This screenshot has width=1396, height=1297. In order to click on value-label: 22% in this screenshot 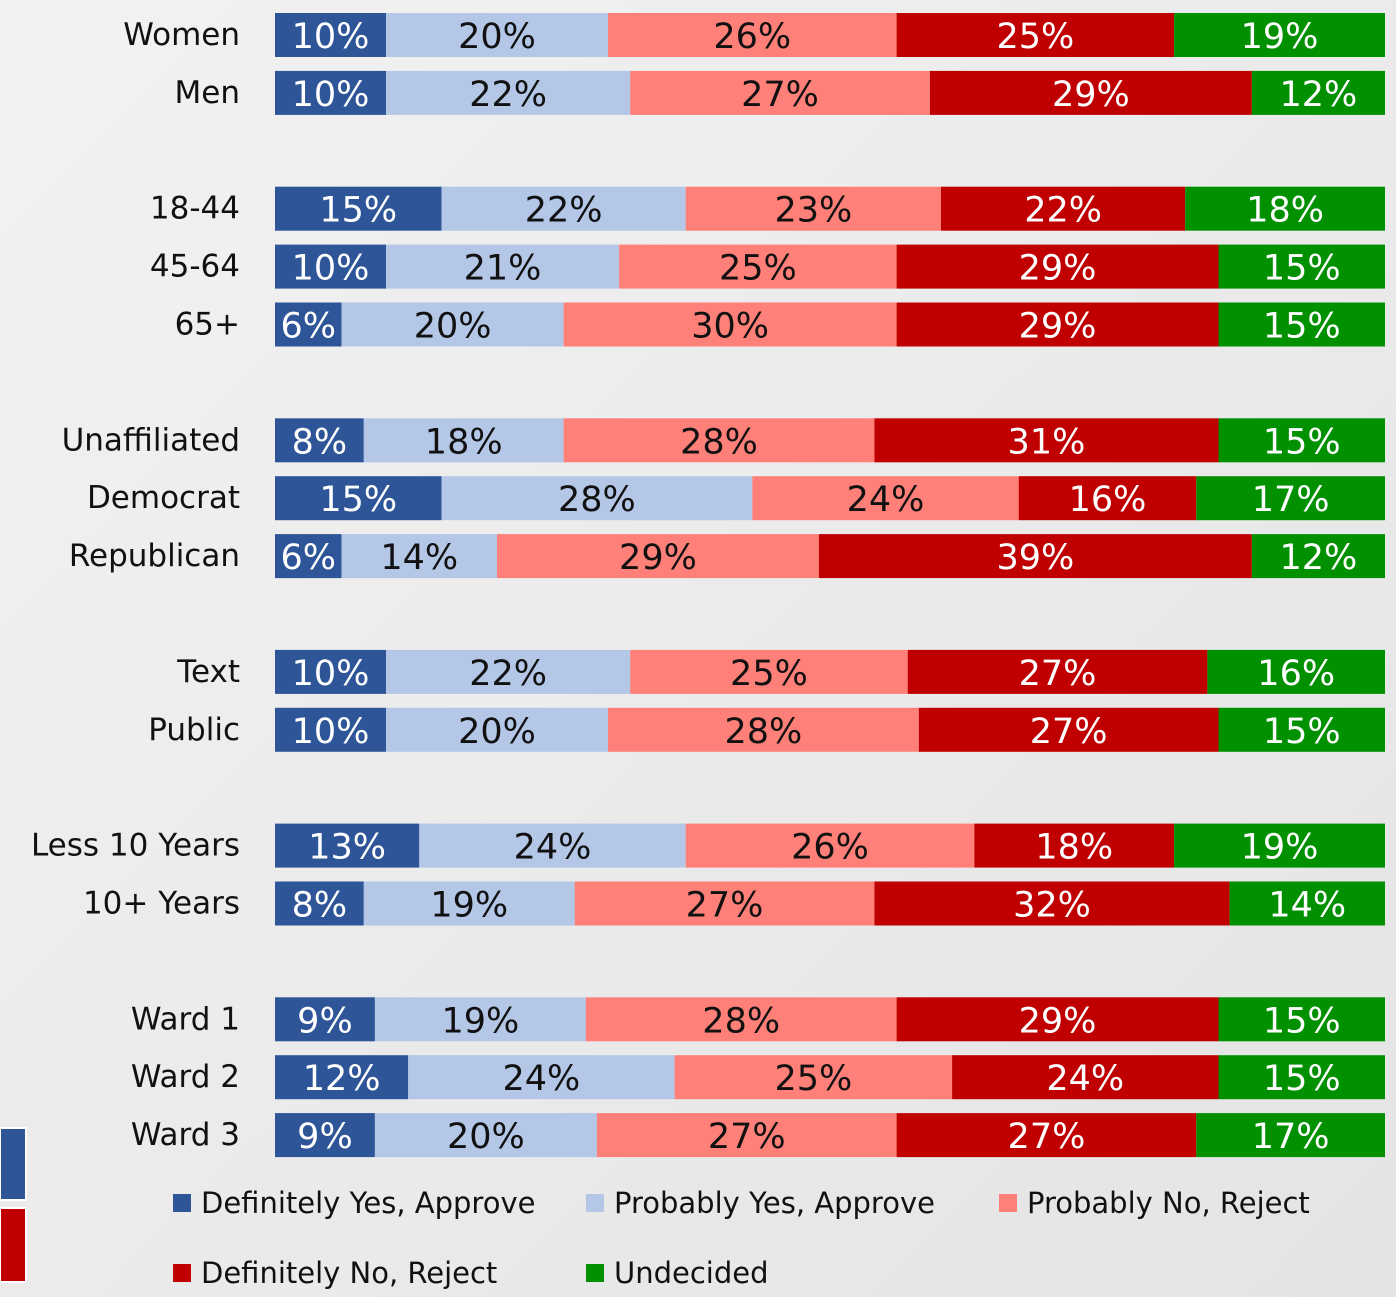, I will do `click(508, 95)`.